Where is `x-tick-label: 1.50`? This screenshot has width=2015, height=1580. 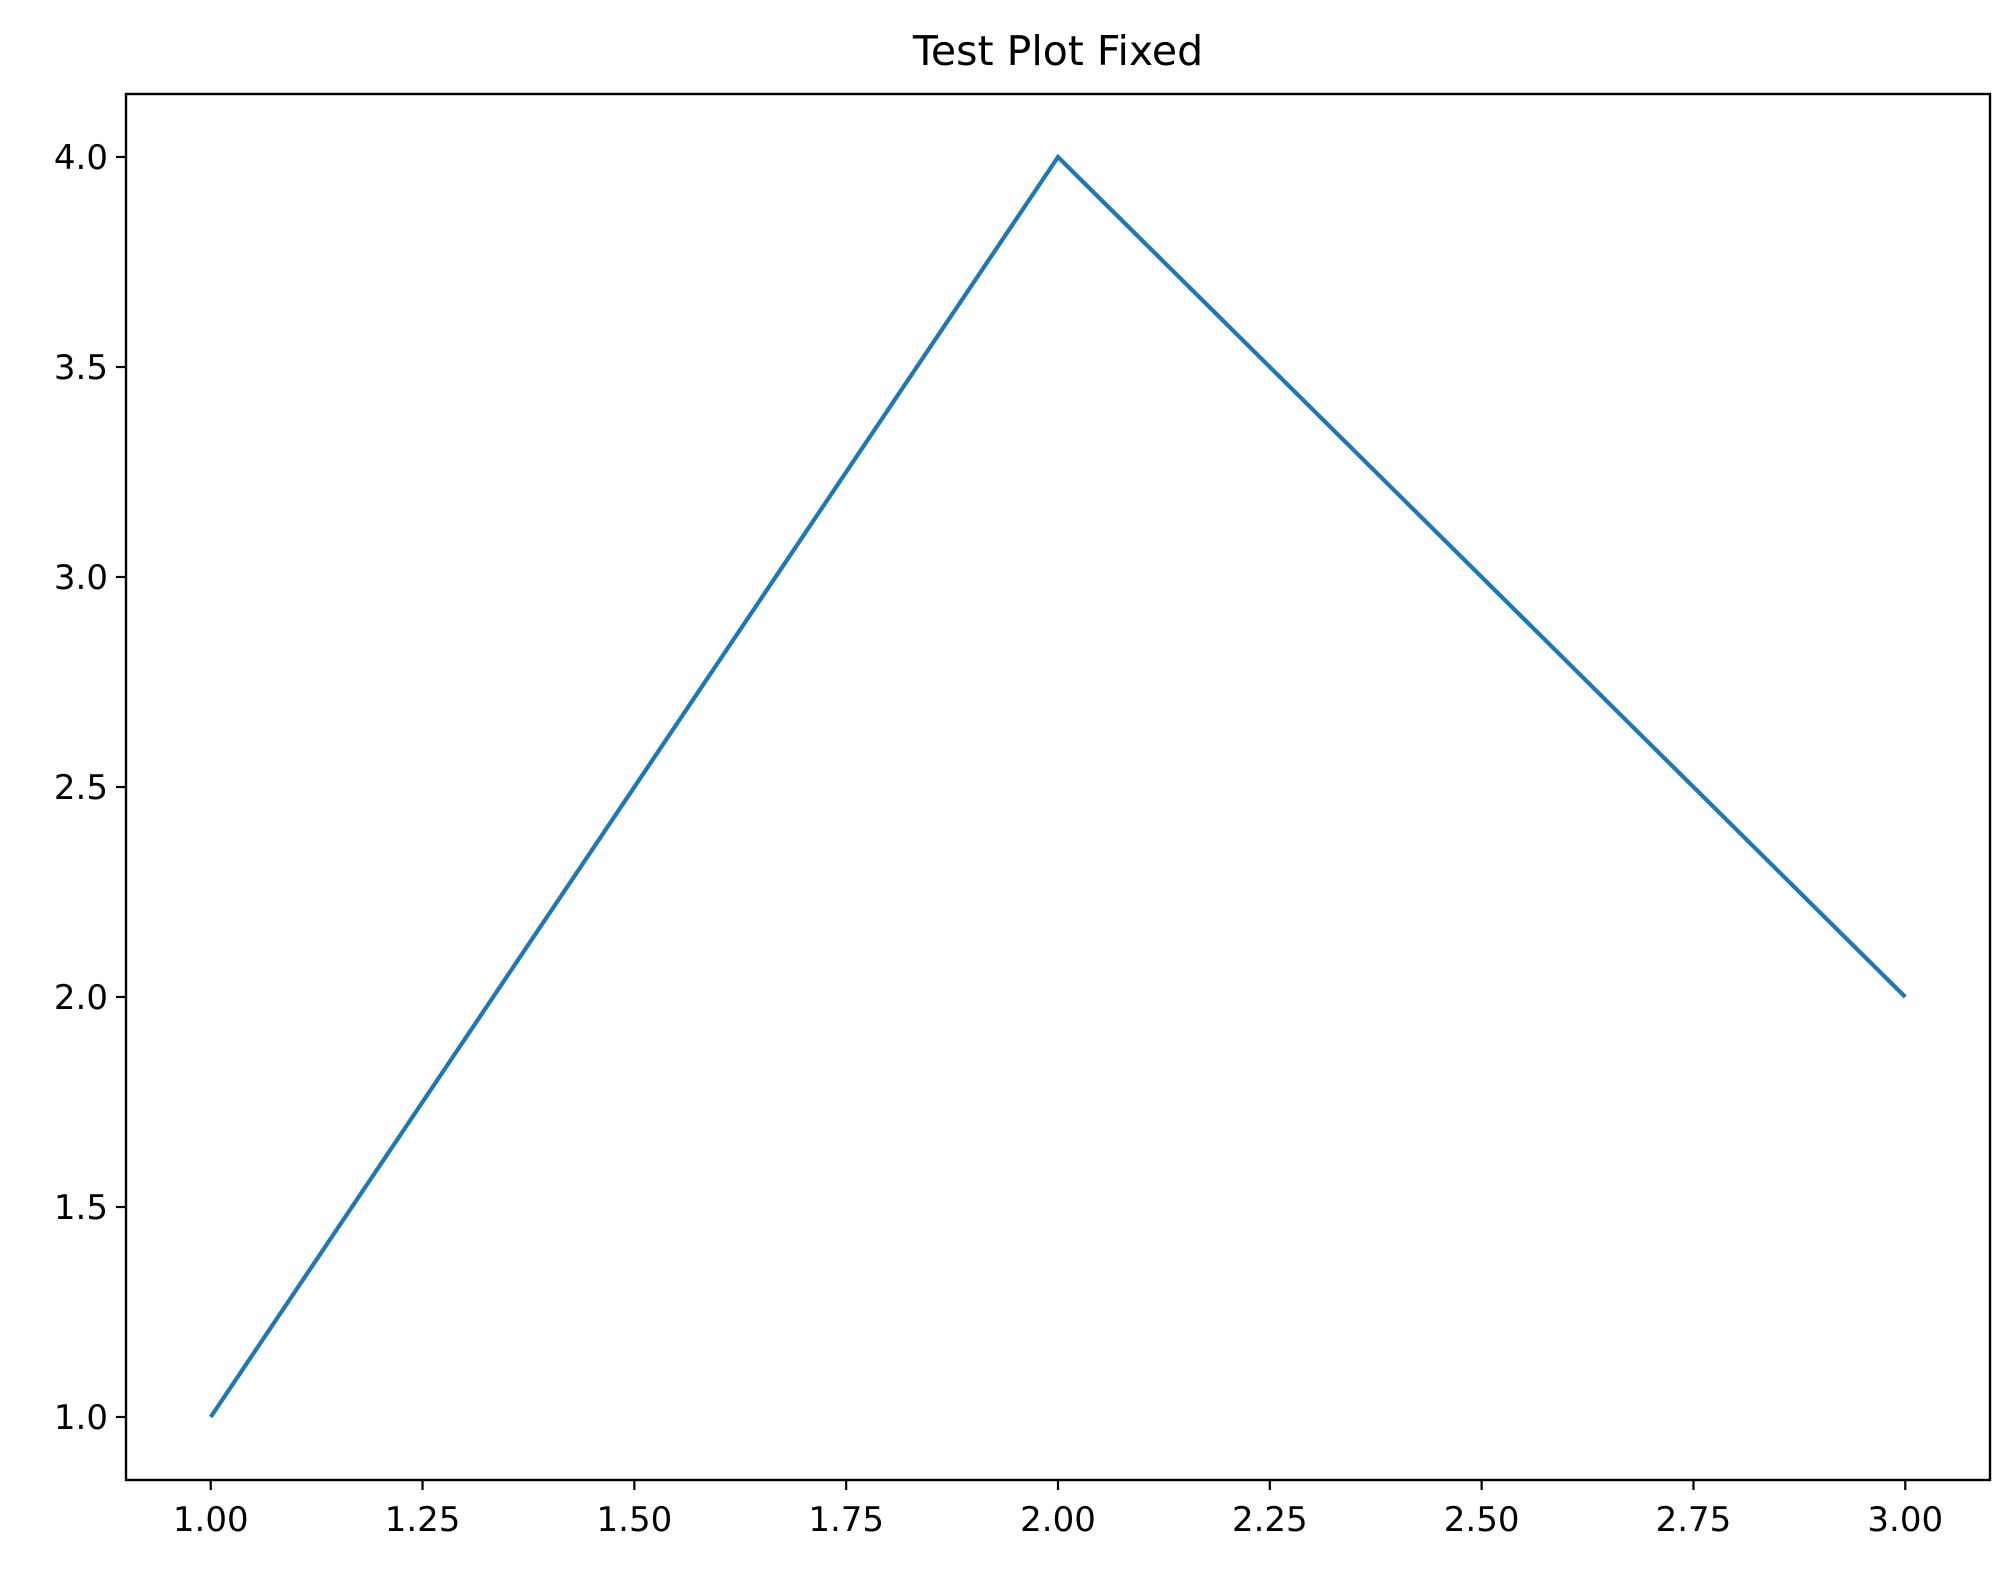 x-tick-label: 1.50 is located at coordinates (635, 1520).